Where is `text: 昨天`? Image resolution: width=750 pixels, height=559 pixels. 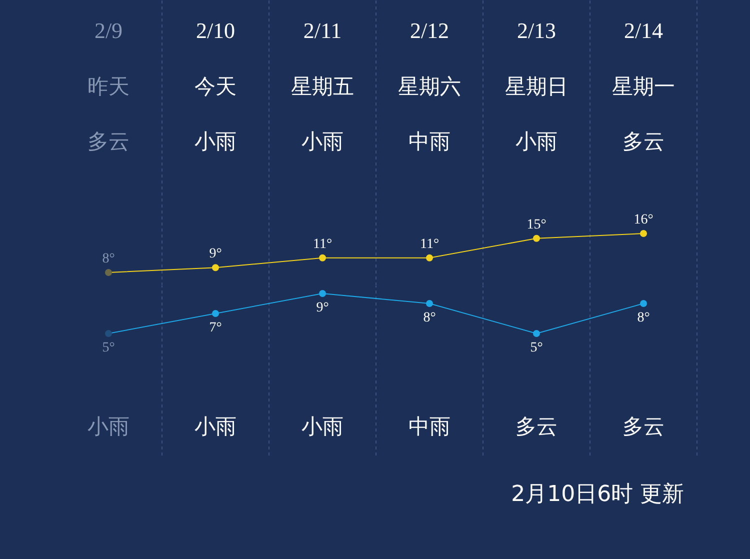 text: 昨天 is located at coordinates (109, 86).